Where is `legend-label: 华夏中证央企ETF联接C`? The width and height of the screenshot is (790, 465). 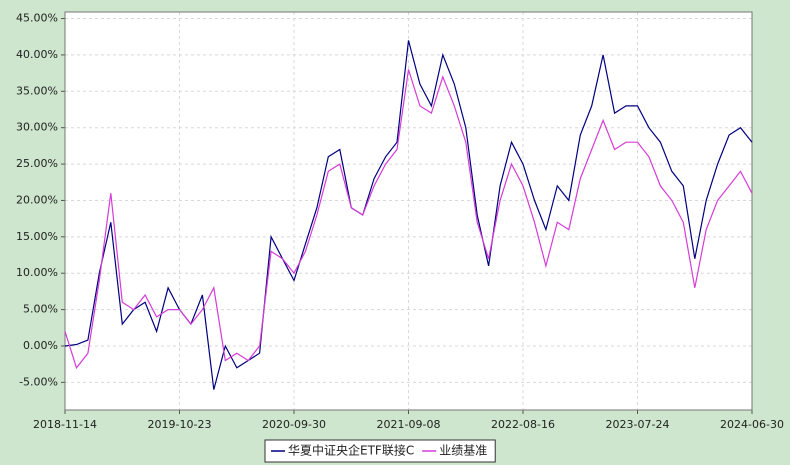 legend-label: 华夏中证央企ETF联接C is located at coordinates (351, 450).